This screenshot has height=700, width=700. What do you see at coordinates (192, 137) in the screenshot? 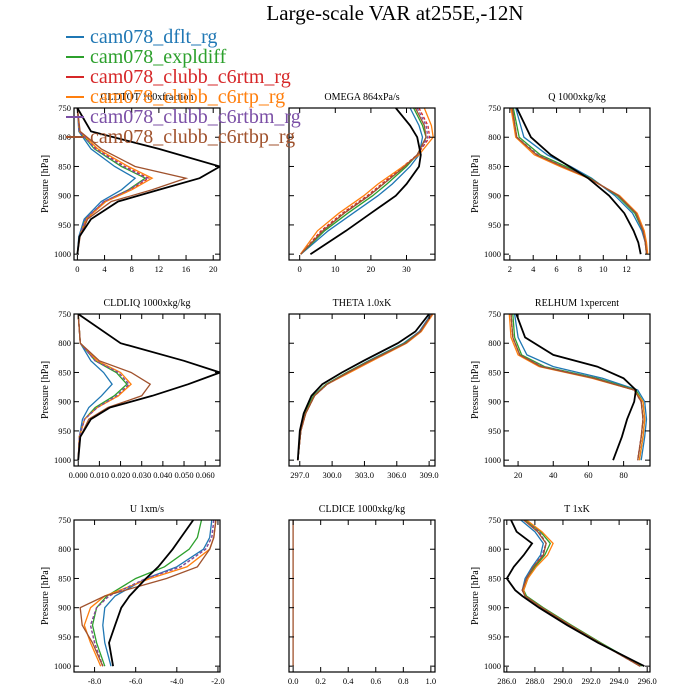
I see `legend-label: cam078_clubb_c6rtbp_rg` at bounding box center [192, 137].